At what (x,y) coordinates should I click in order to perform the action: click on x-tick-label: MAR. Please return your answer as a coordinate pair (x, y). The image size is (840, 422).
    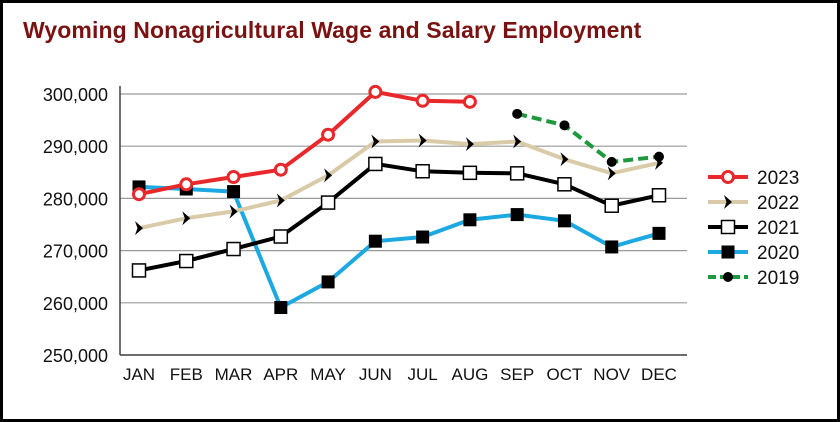
    Looking at the image, I should click on (234, 374).